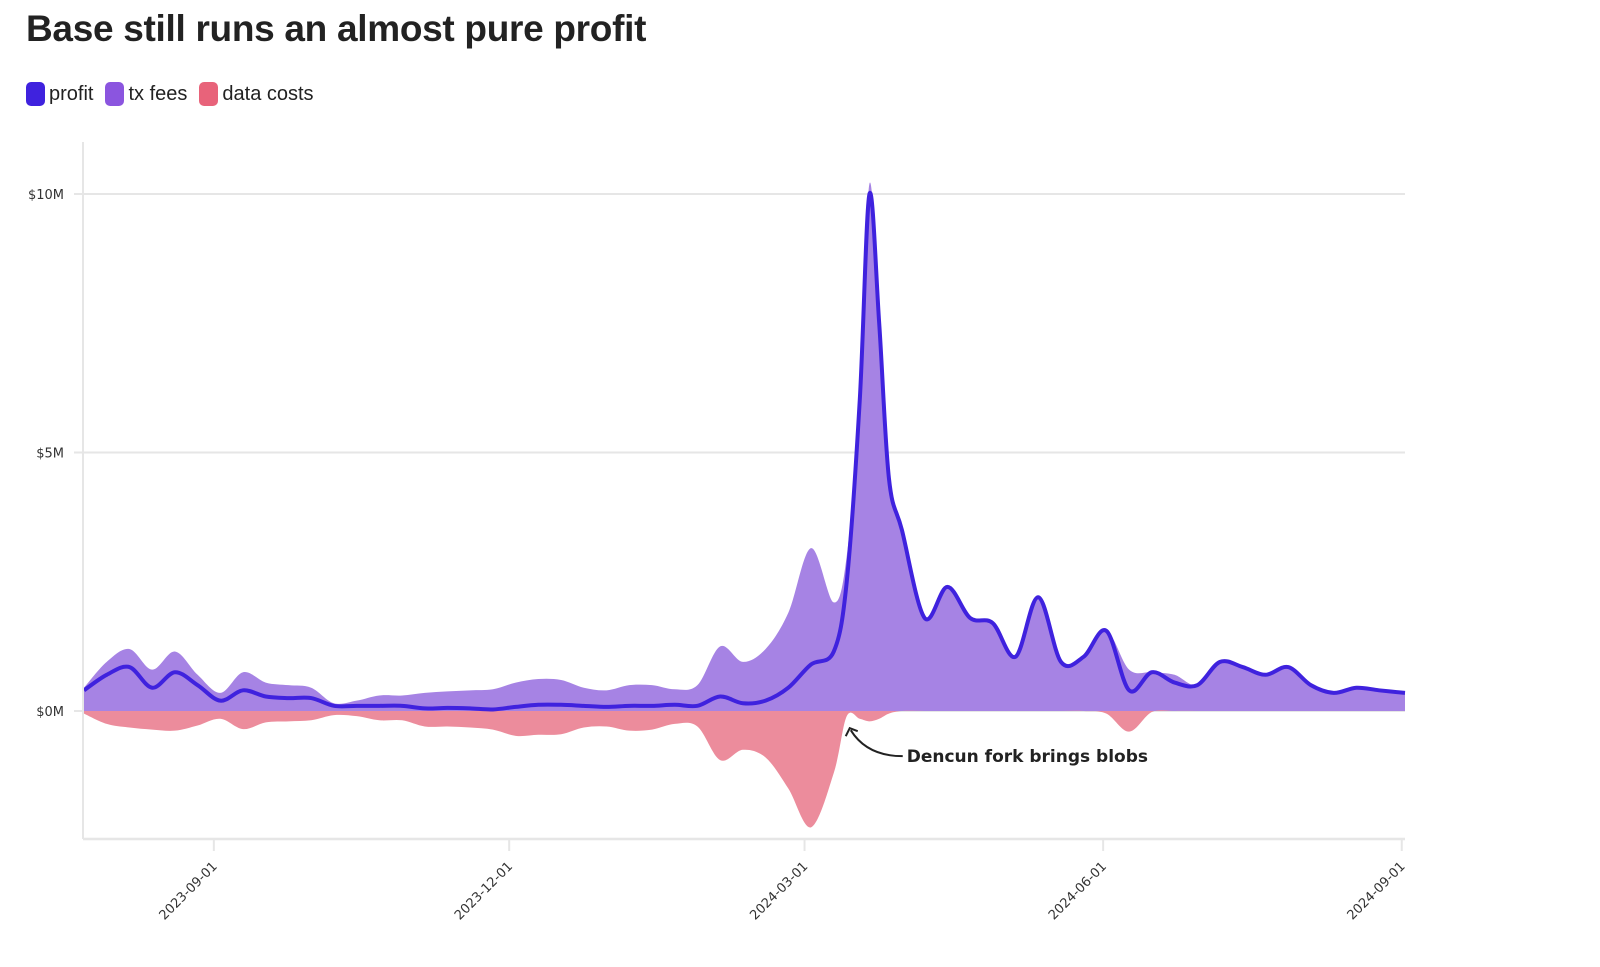  What do you see at coordinates (158, 93) in the screenshot?
I see `legend-label-tx-fees: tx fees` at bounding box center [158, 93].